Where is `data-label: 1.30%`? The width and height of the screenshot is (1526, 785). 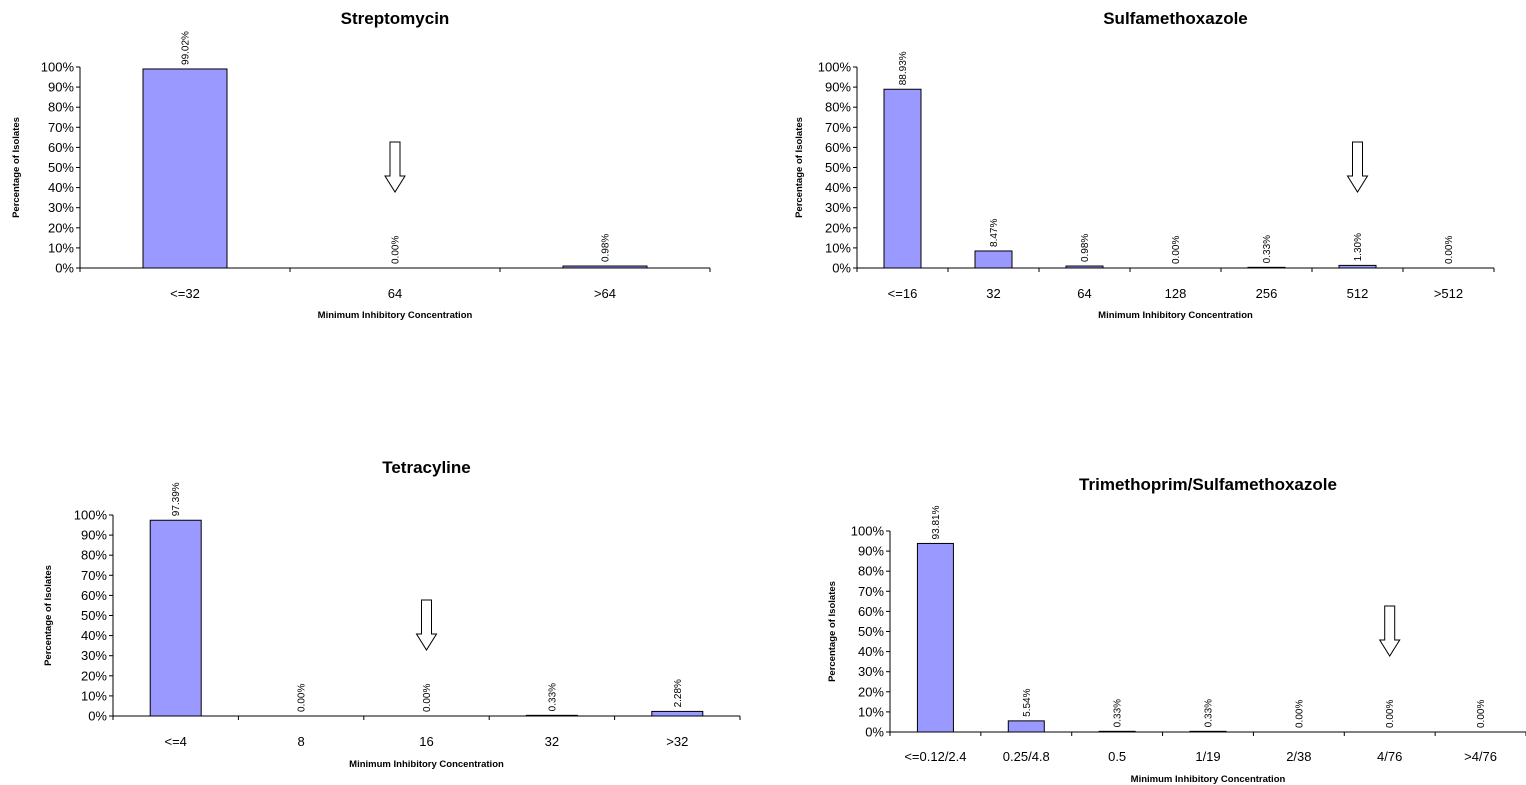 data-label: 1.30% is located at coordinates (1358, 247).